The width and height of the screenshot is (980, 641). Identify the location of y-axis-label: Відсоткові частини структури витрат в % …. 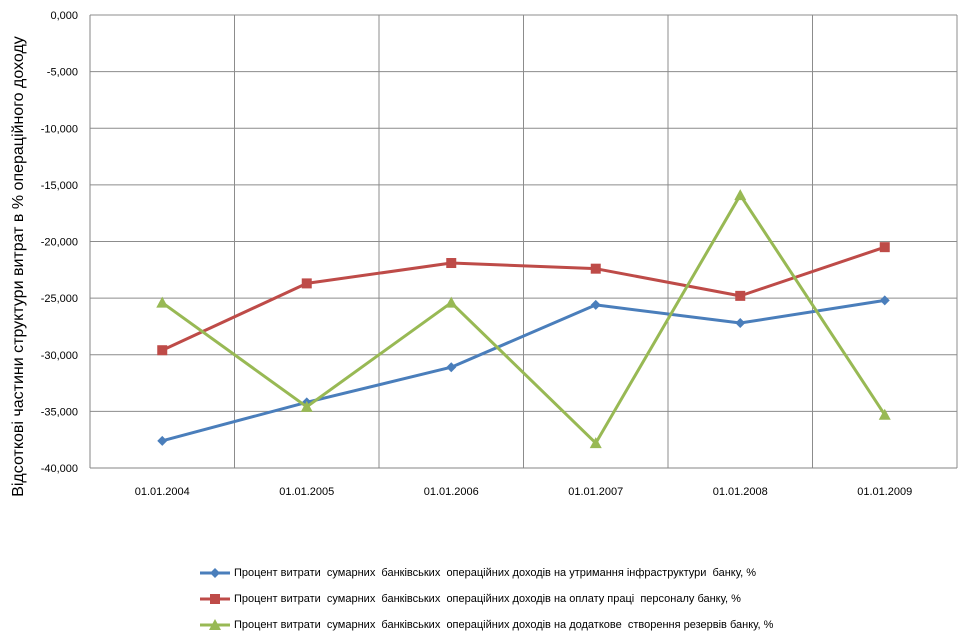
(18, 266).